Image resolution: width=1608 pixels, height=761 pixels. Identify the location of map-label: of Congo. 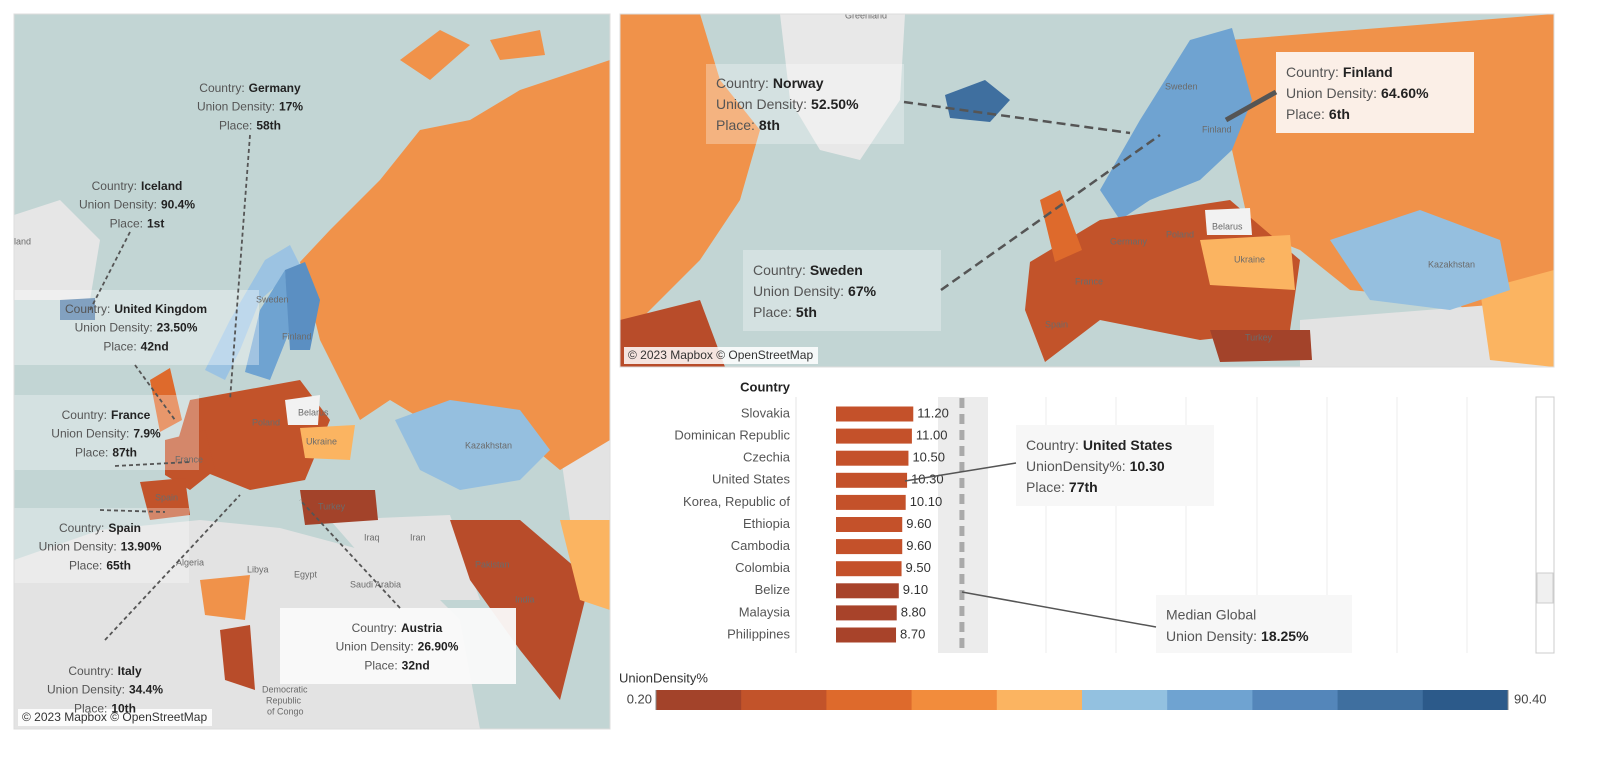
(285, 711).